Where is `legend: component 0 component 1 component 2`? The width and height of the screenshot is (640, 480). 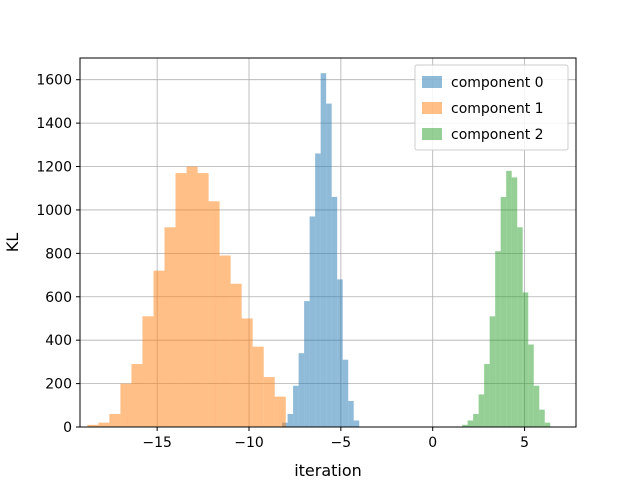
legend: component 0 component 1 component 2 is located at coordinates (491, 107).